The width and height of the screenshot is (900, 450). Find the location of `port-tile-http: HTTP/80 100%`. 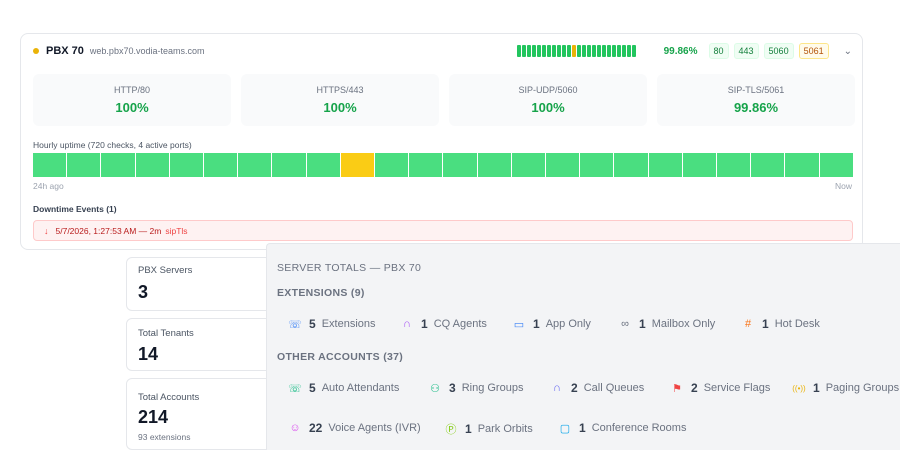

port-tile-http: HTTP/80 100% is located at coordinates (132, 100).